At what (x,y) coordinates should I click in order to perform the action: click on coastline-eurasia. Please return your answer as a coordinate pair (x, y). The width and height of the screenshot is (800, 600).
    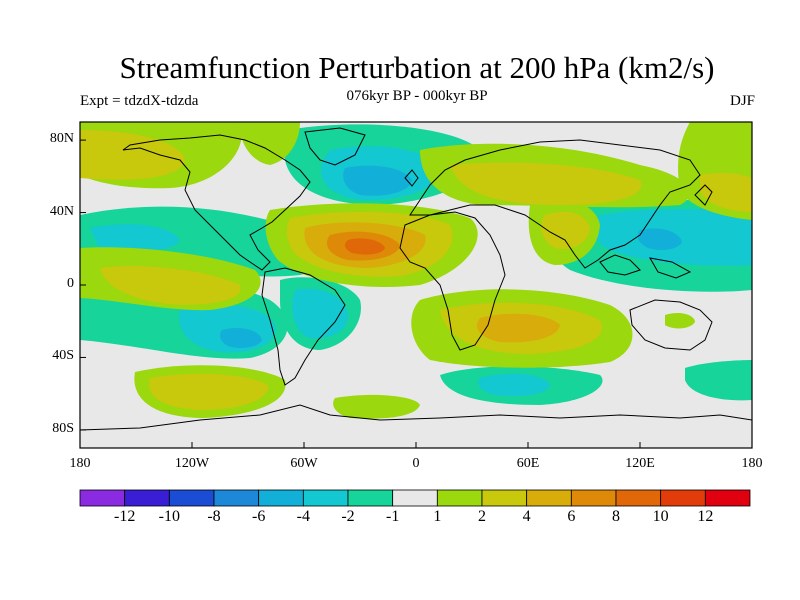
    Looking at the image, I should click on (555, 204).